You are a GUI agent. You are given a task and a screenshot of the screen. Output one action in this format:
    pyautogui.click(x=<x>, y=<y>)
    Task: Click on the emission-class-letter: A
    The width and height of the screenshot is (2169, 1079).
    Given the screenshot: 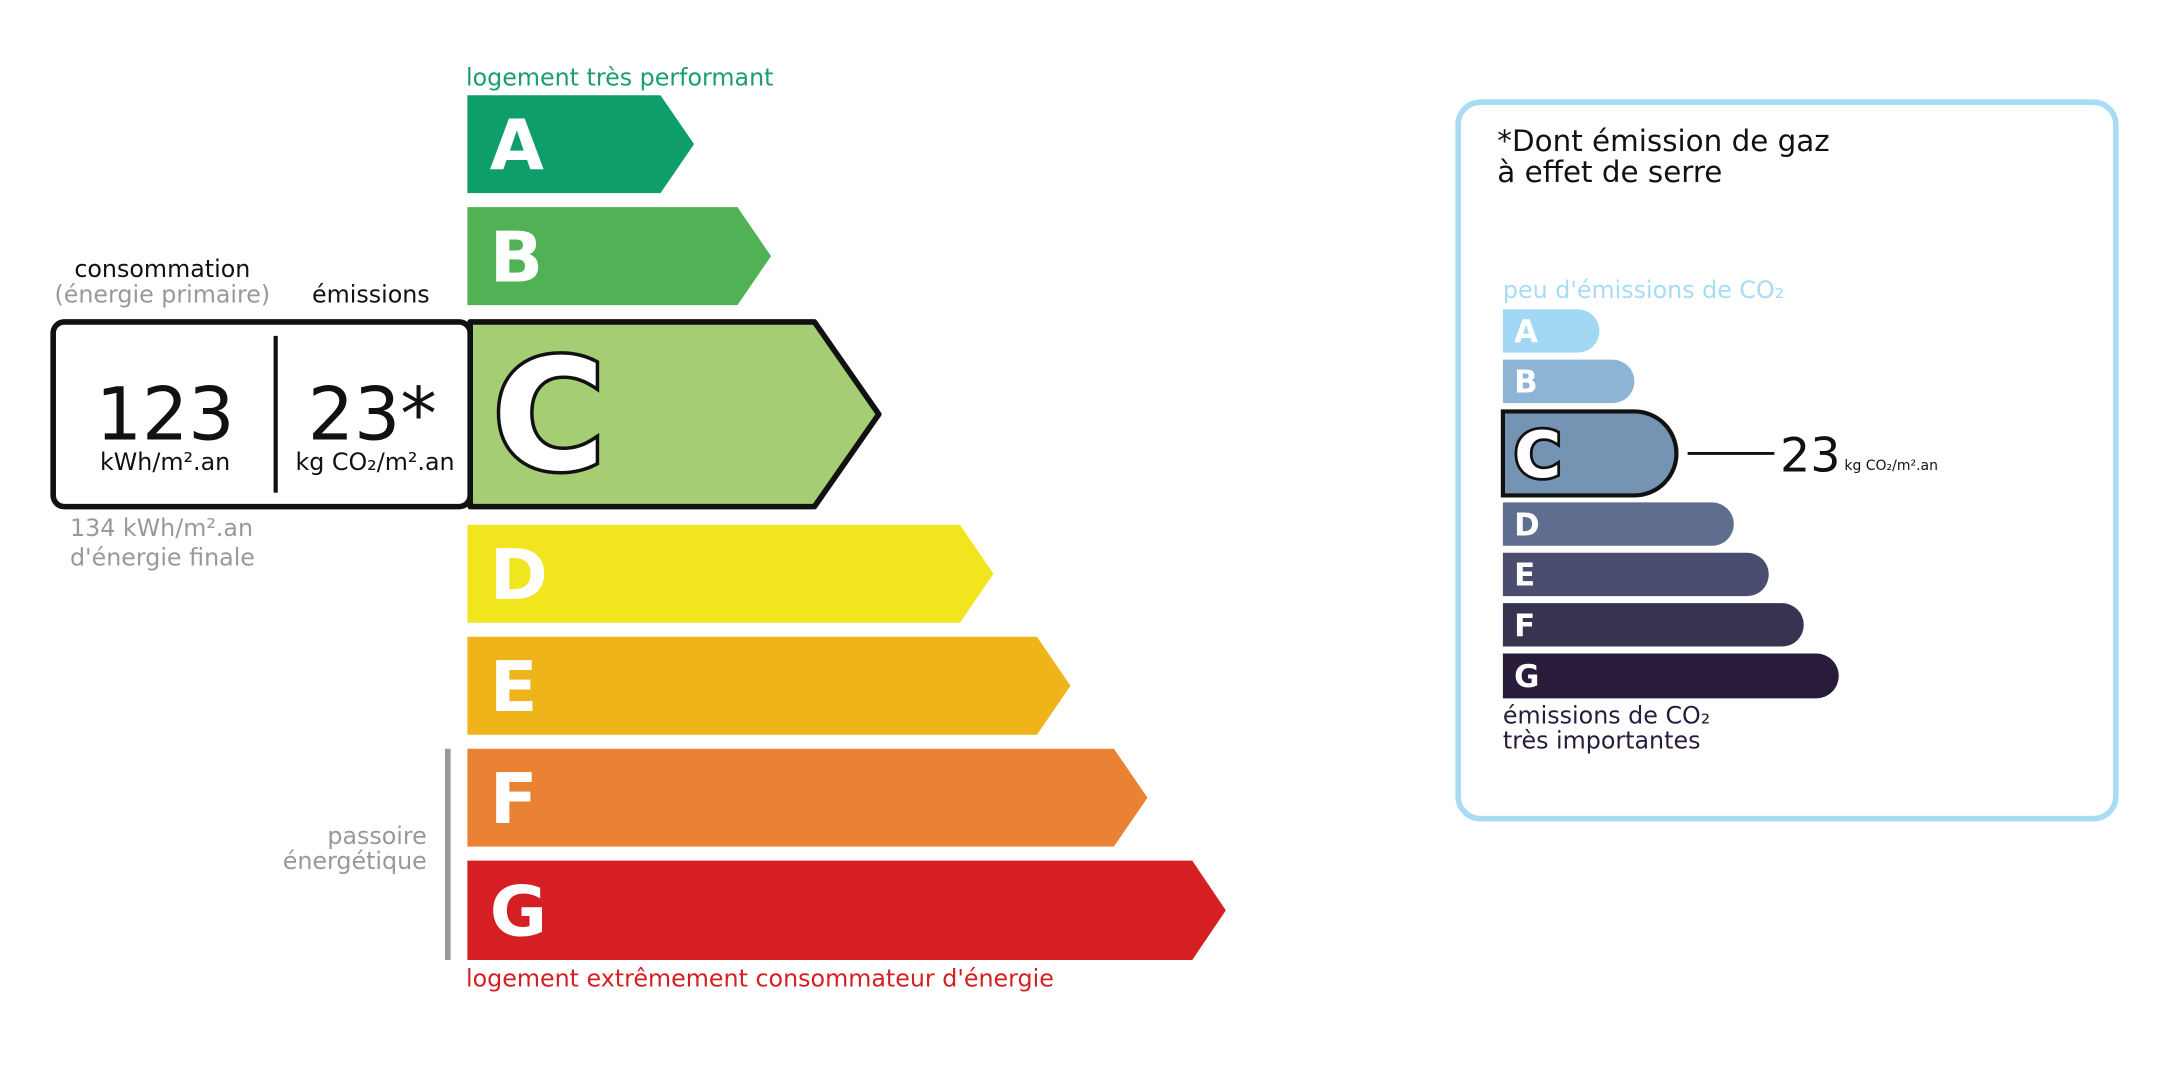 What is the action you would take?
    pyautogui.click(x=1526, y=332)
    